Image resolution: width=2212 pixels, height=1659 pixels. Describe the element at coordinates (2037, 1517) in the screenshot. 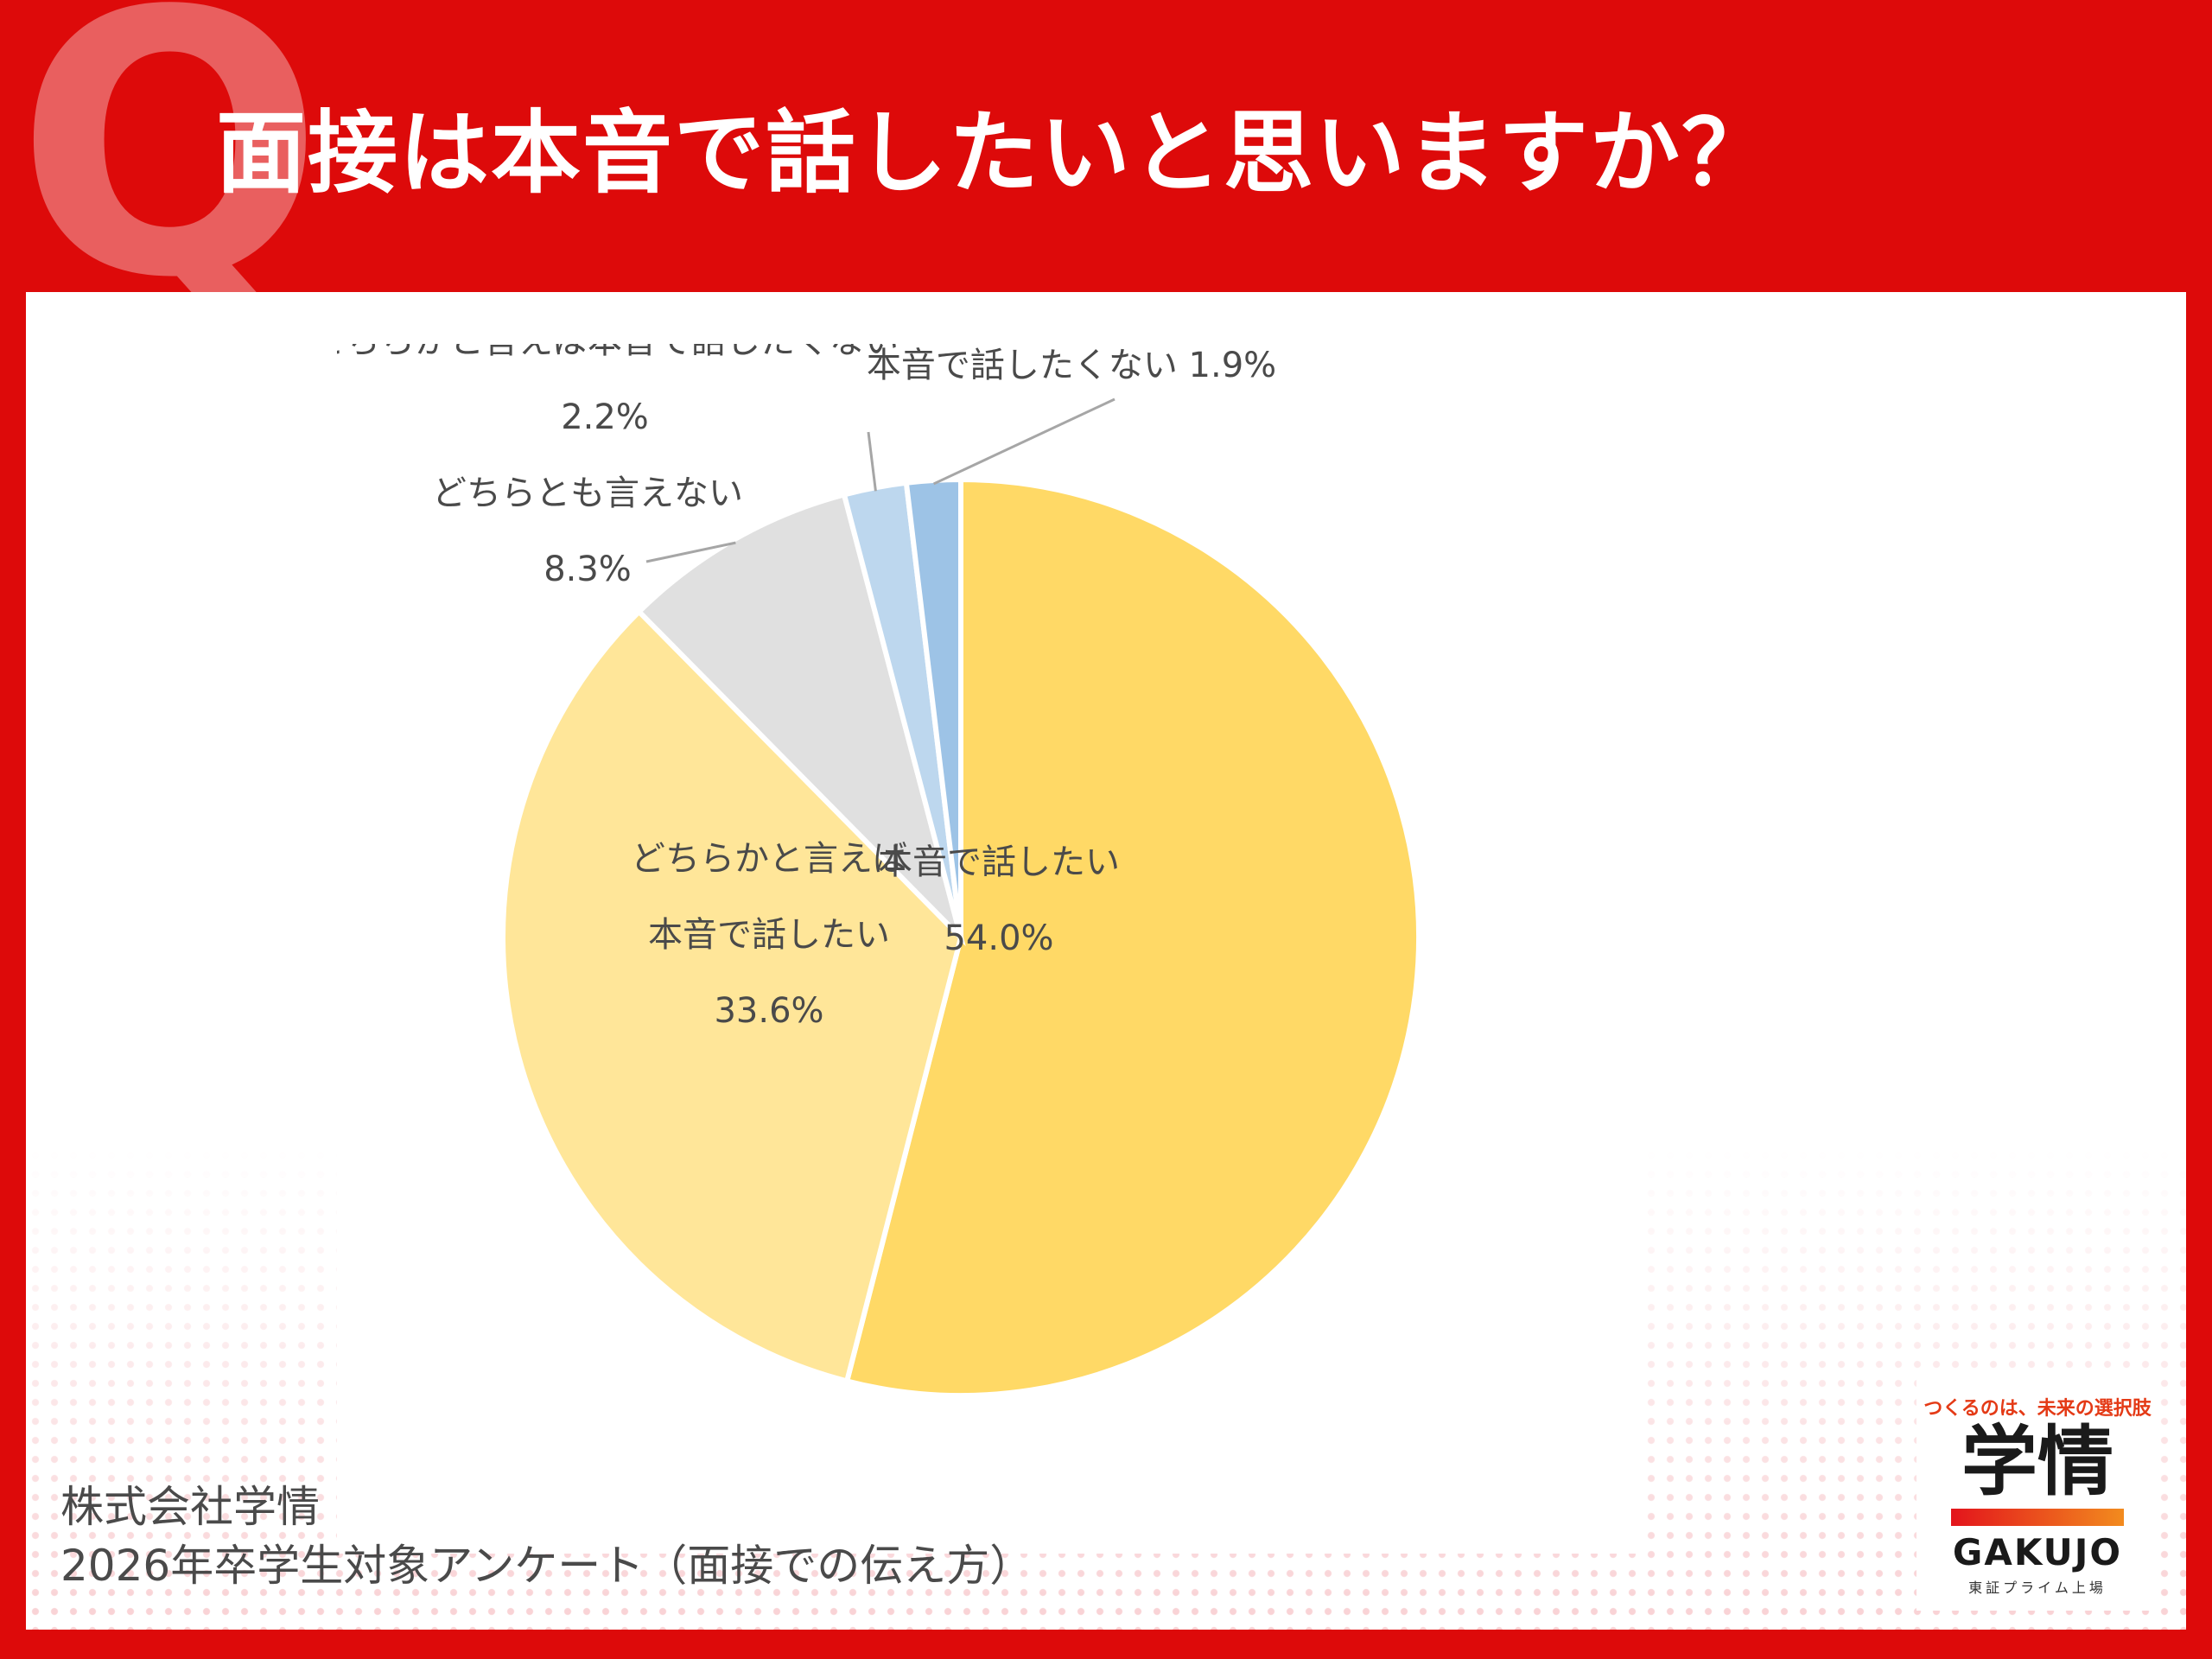

I see `logo-gradient-bar` at that location.